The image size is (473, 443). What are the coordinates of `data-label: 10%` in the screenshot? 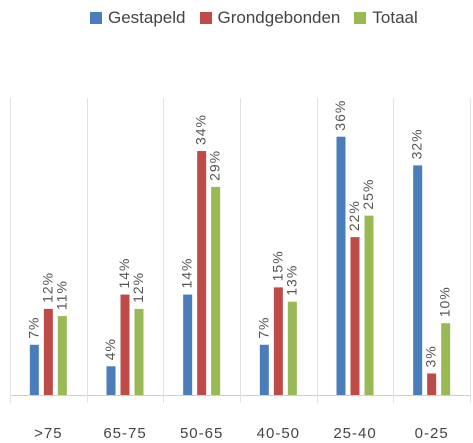 It's located at (445, 301).